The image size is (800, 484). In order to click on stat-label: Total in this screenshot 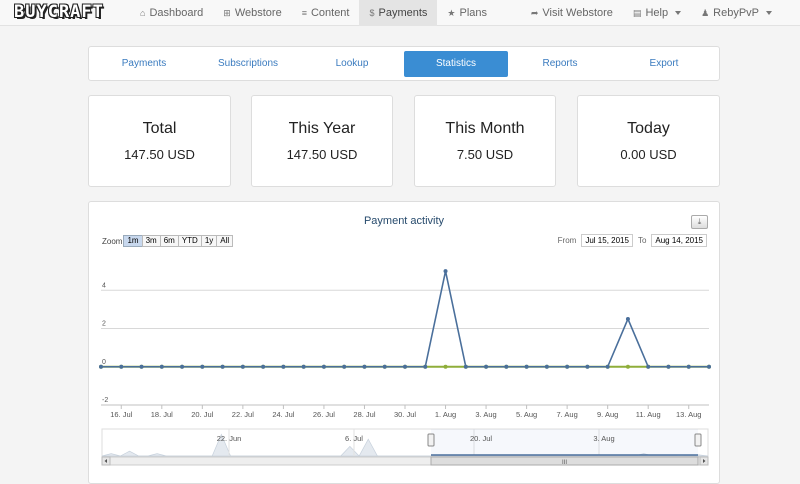, I will do `click(159, 128)`.